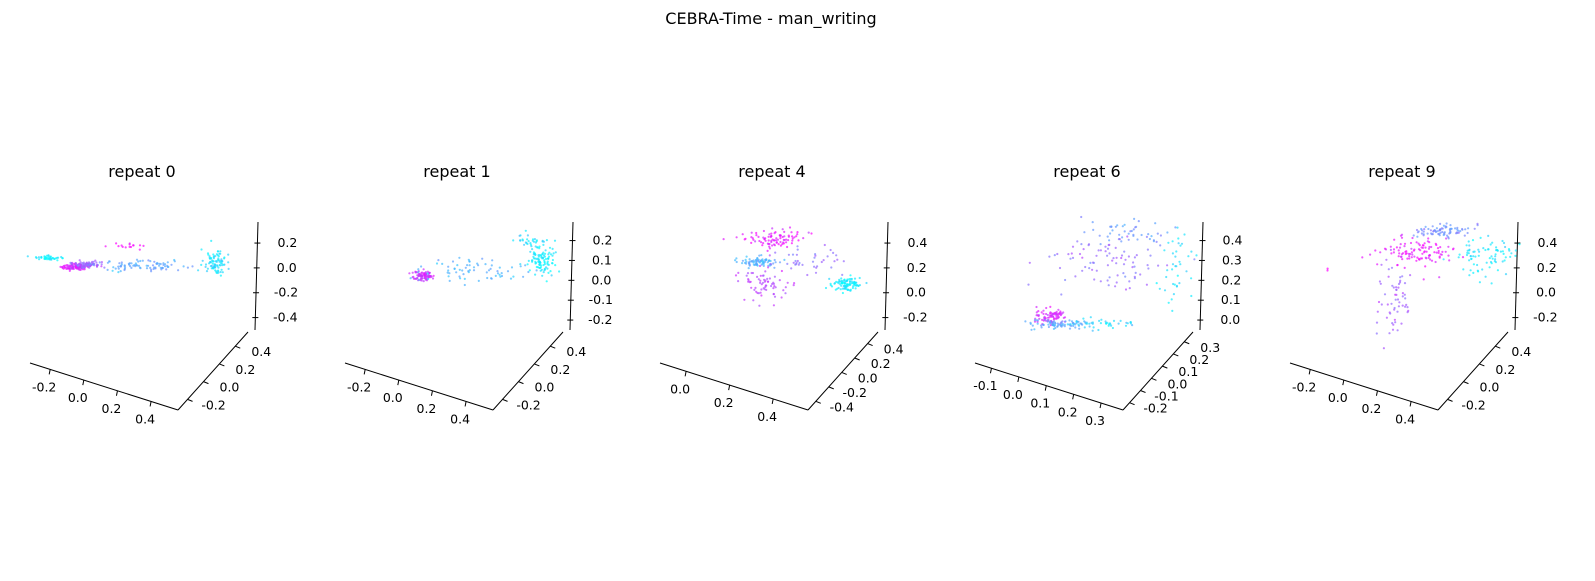 Image resolution: width=1595 pixels, height=581 pixels. I want to click on y-tick-label: 0.4, so click(576, 351).